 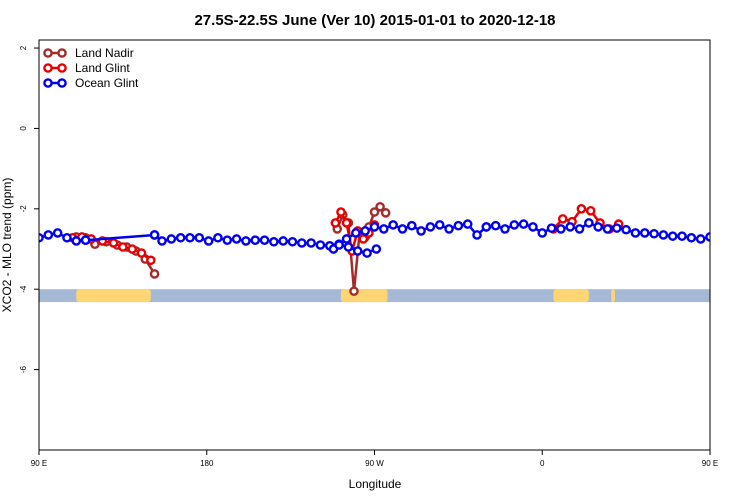 I want to click on legend-item-ocean-glint: Ocean Glint, so click(x=91, y=83).